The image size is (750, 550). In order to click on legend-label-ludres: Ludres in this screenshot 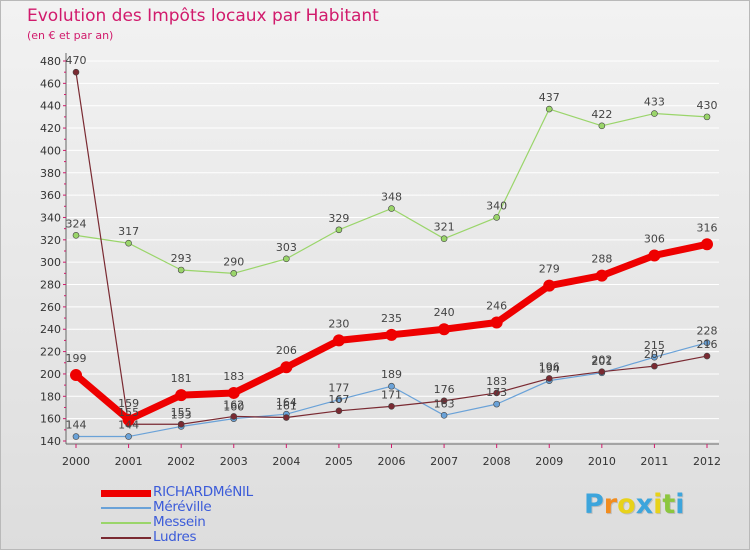, I will do `click(175, 537)`.